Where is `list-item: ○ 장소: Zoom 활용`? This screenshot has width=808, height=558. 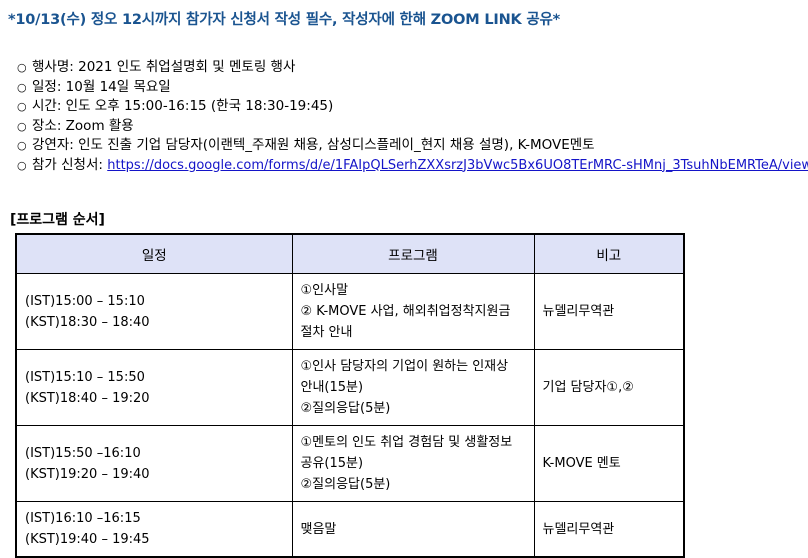
list-item: ○ 장소: Zoom 활용 is located at coordinates (411, 127).